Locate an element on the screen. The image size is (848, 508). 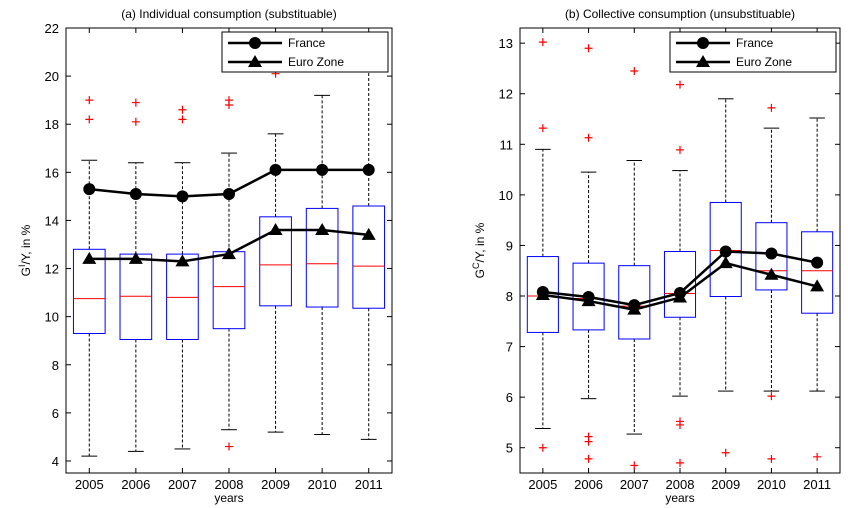
y-axis-title: GI/Y, in % is located at coordinates (25, 250).